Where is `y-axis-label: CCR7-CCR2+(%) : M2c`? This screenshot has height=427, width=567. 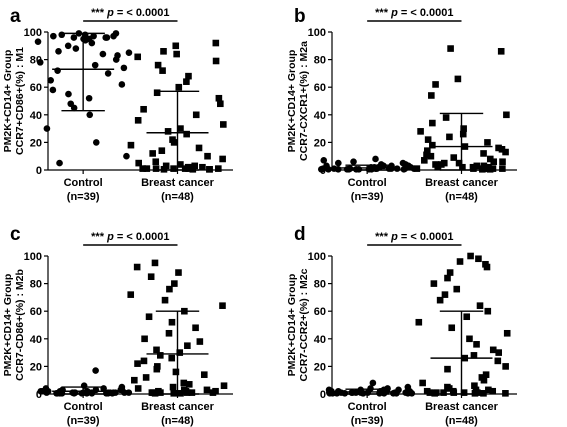 y-axis-label: CCR7-CCR2+(%) : M2c is located at coordinates (304, 324).